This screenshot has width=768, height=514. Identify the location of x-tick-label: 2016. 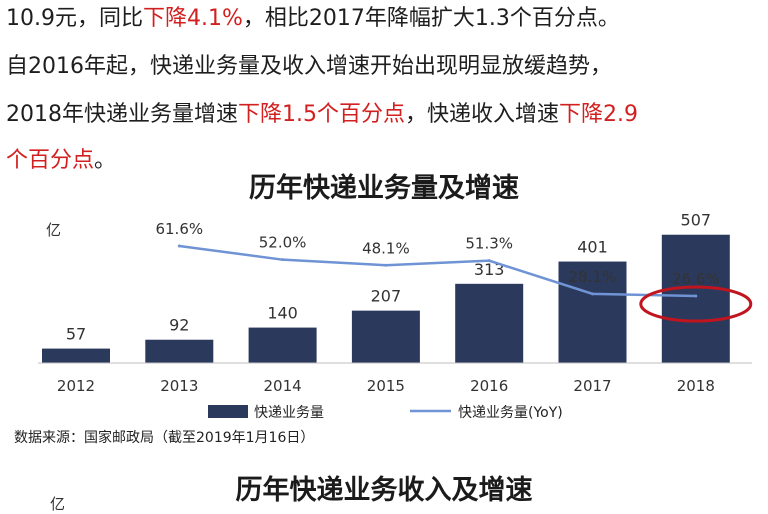
(489, 386).